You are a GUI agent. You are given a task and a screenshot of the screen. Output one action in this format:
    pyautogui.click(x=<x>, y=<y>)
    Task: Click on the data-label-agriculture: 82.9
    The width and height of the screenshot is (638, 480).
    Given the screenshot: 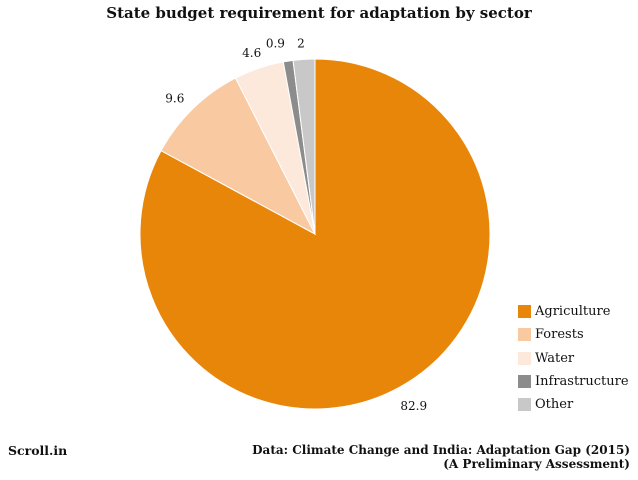 What is the action you would take?
    pyautogui.click(x=413, y=406)
    